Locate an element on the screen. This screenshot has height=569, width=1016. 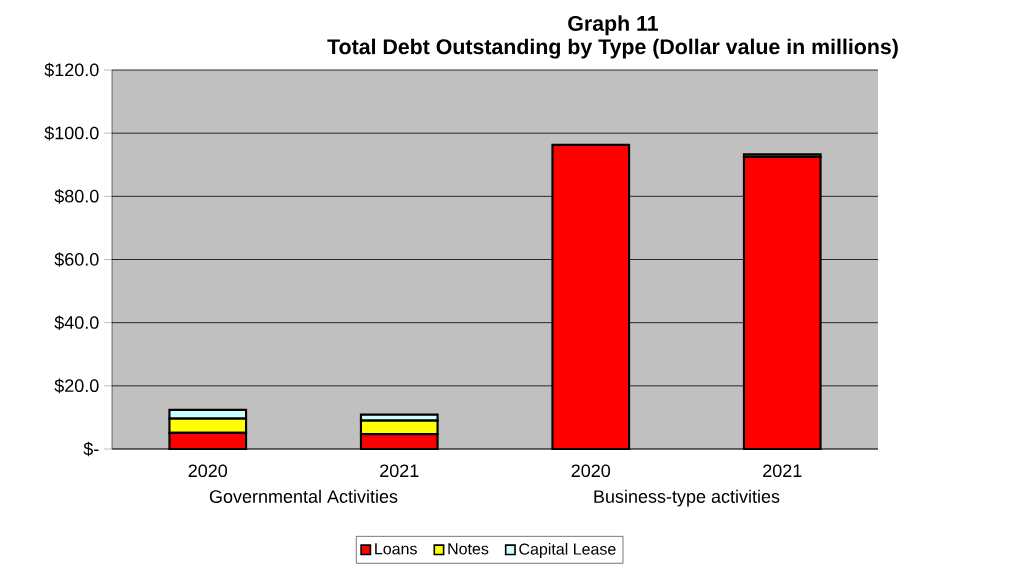
y-tick-label: $100.0 is located at coordinates (71, 133).